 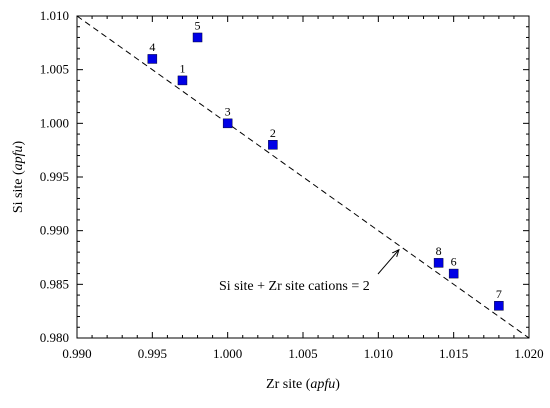 I want to click on annotation-arrow, so click(x=388, y=262).